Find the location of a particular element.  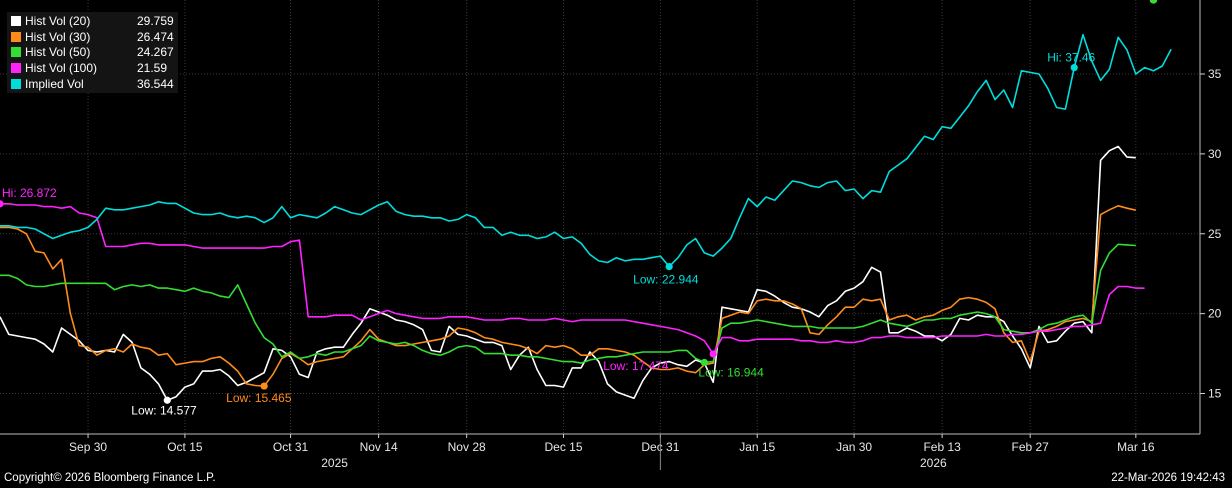

legend-item: Hist Vol (30) 26.474 is located at coordinates (92, 37).